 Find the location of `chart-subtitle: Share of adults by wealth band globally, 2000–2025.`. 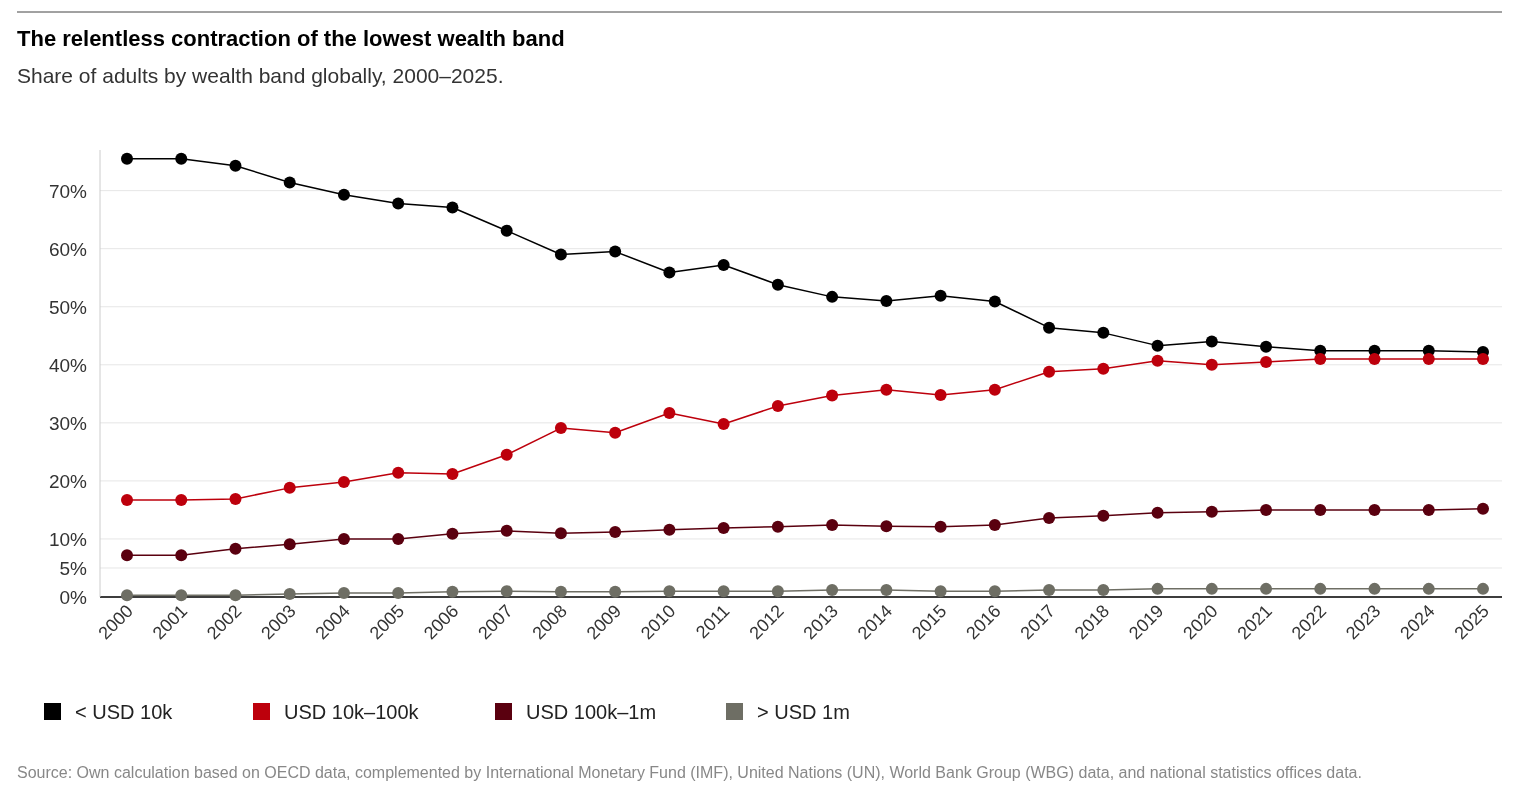

chart-subtitle: Share of adults by wealth band globally, 2000–2025. is located at coordinates (260, 75).